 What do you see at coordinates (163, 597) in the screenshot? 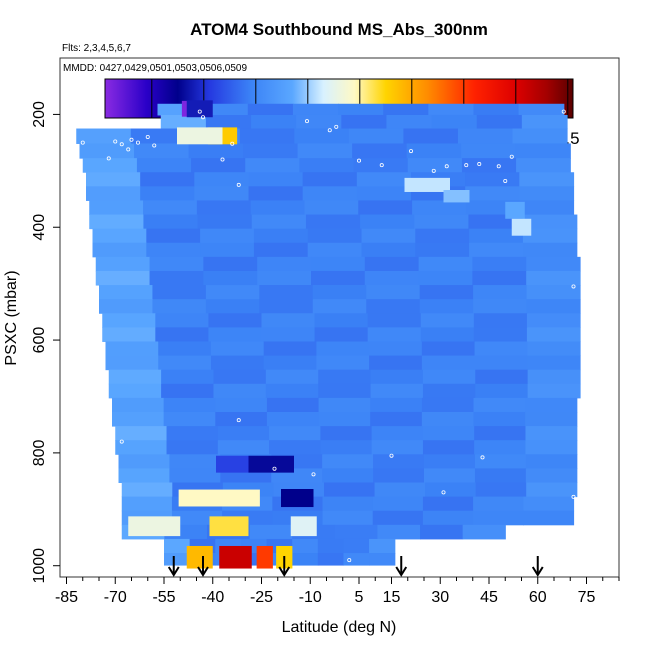
I see `x-tick-label: -55` at bounding box center [163, 597].